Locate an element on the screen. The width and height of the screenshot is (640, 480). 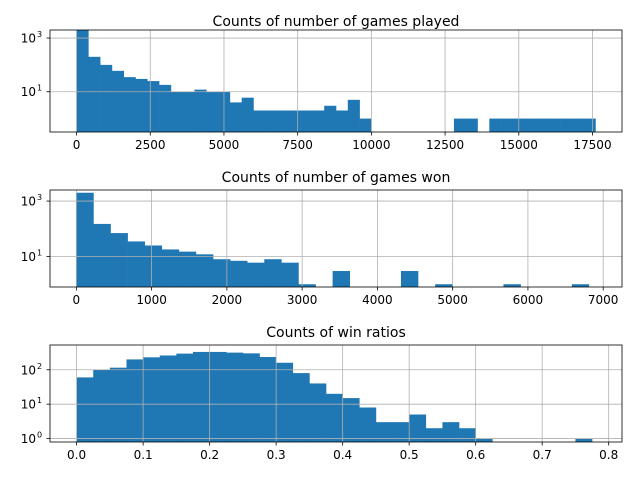
x-tick-label: 0.1 is located at coordinates (143, 455).